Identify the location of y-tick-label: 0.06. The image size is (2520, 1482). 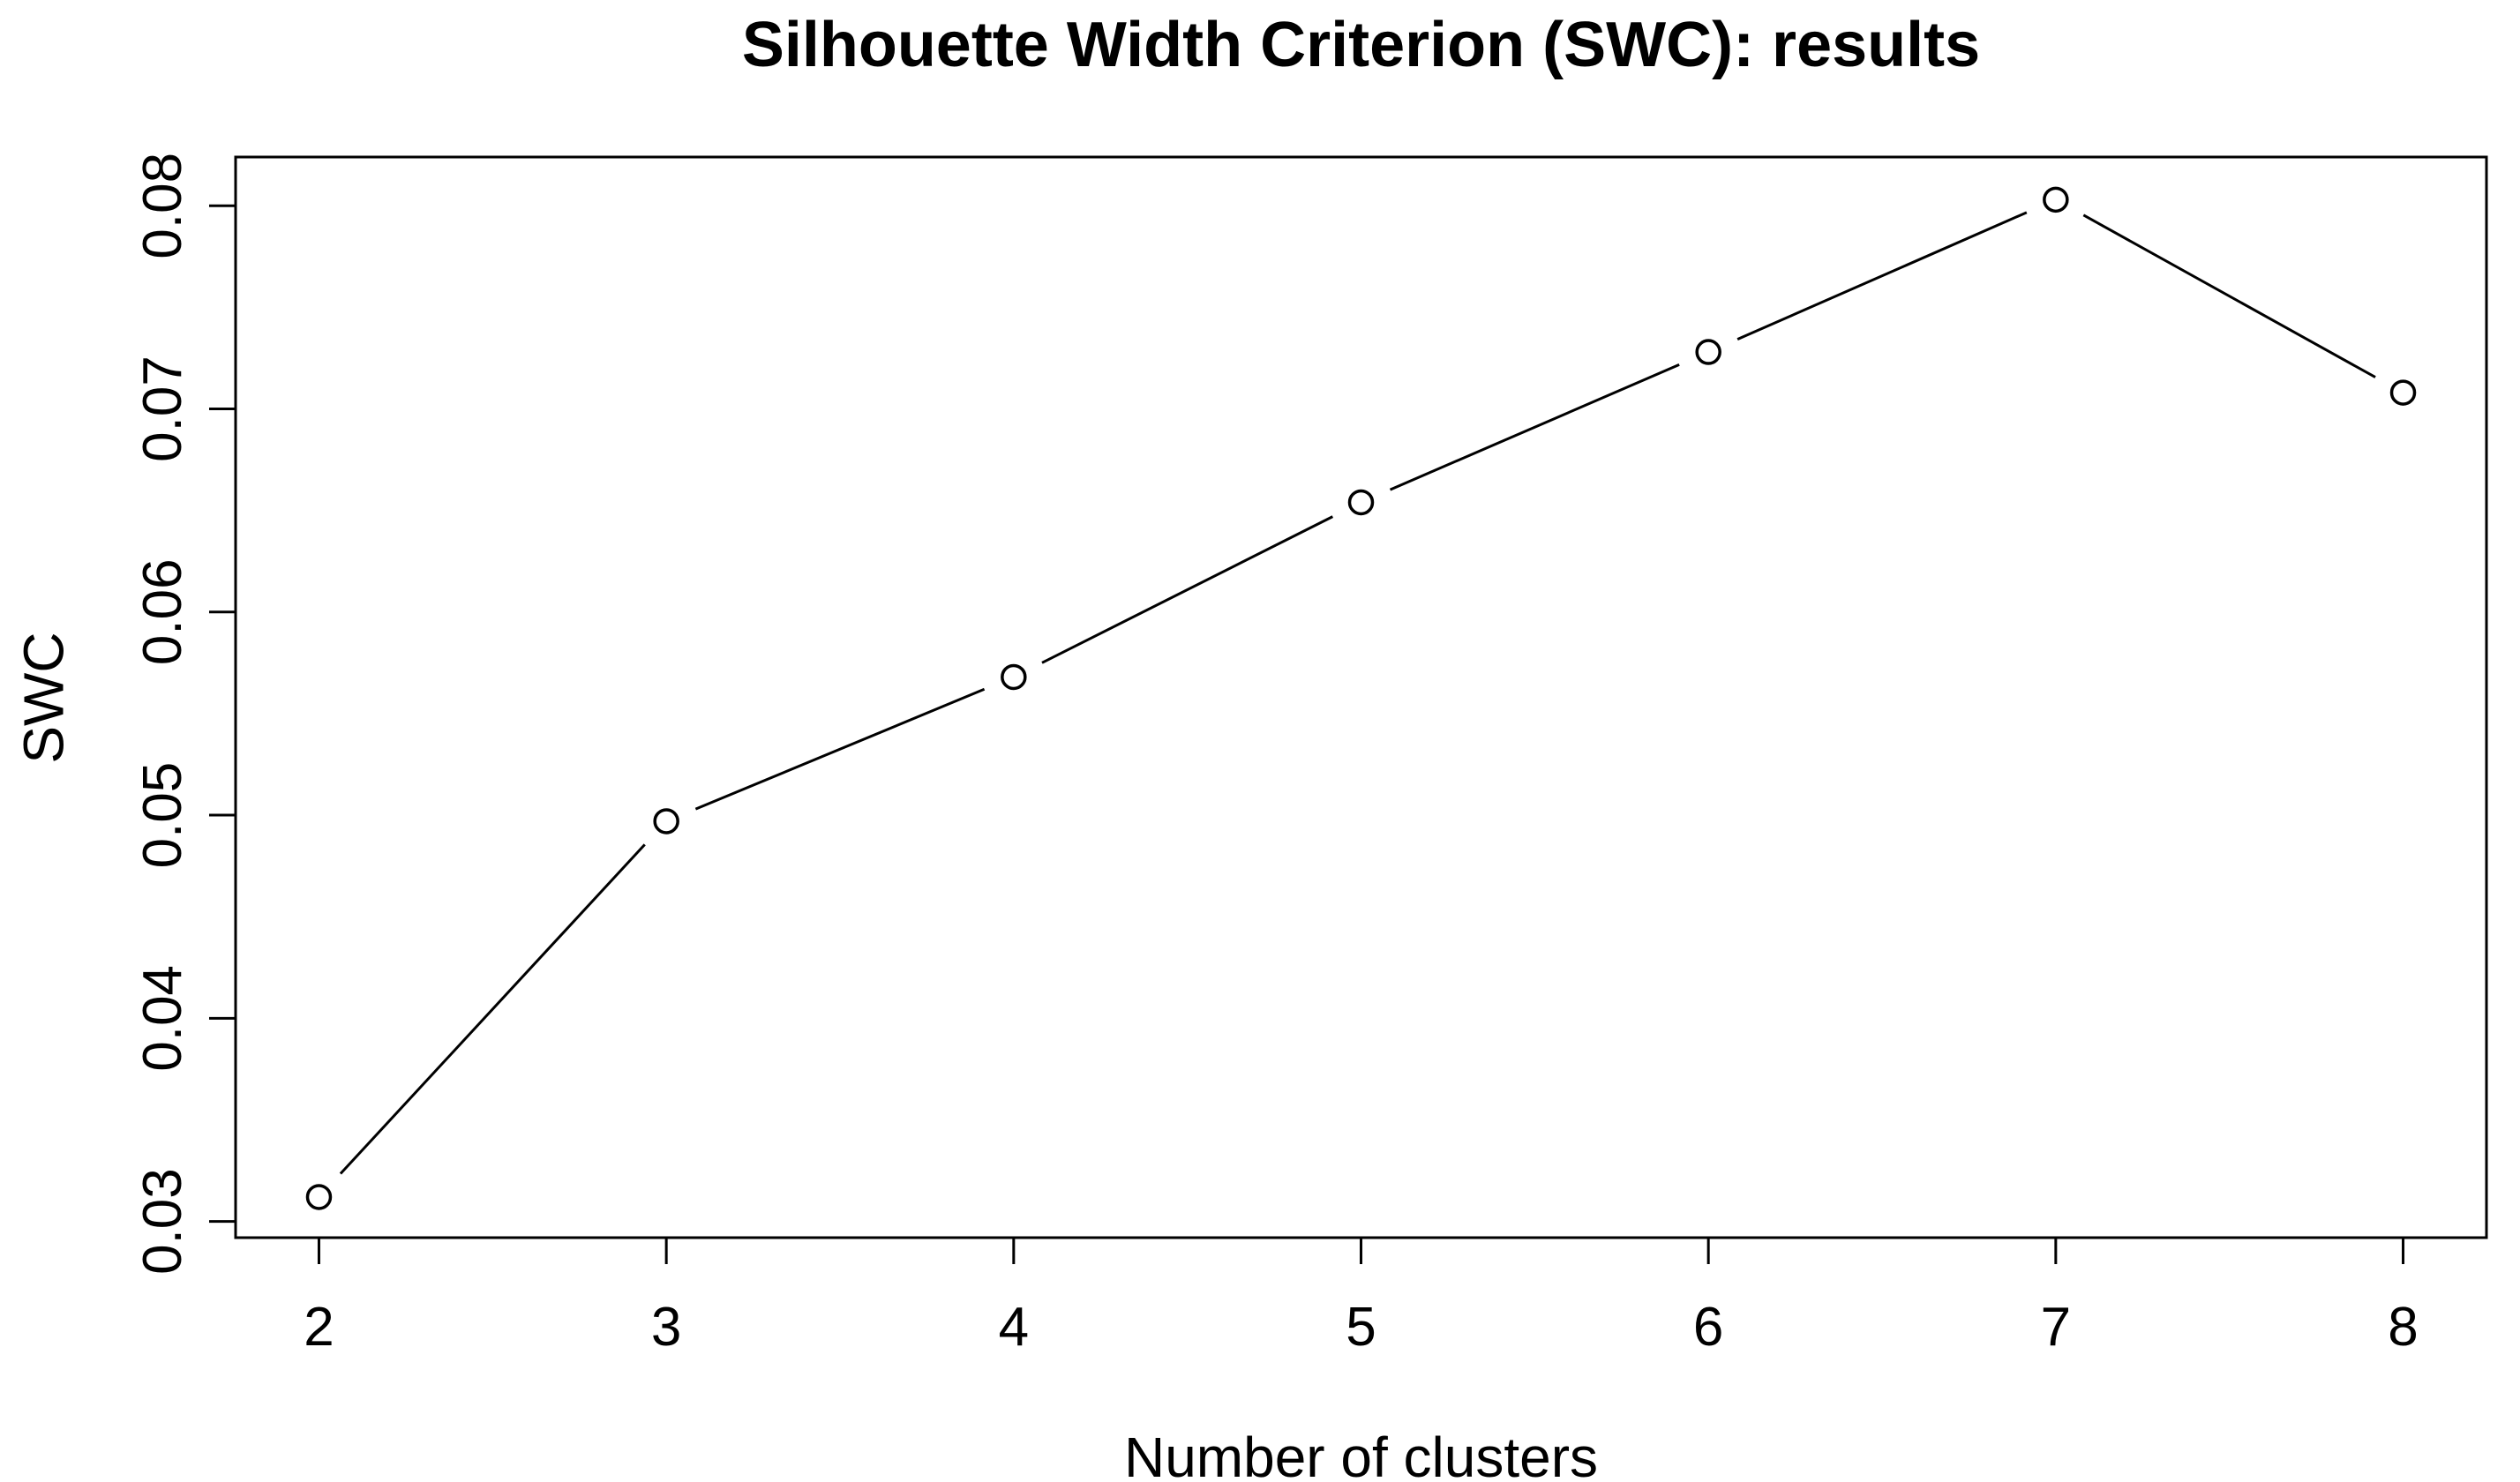
(162, 611).